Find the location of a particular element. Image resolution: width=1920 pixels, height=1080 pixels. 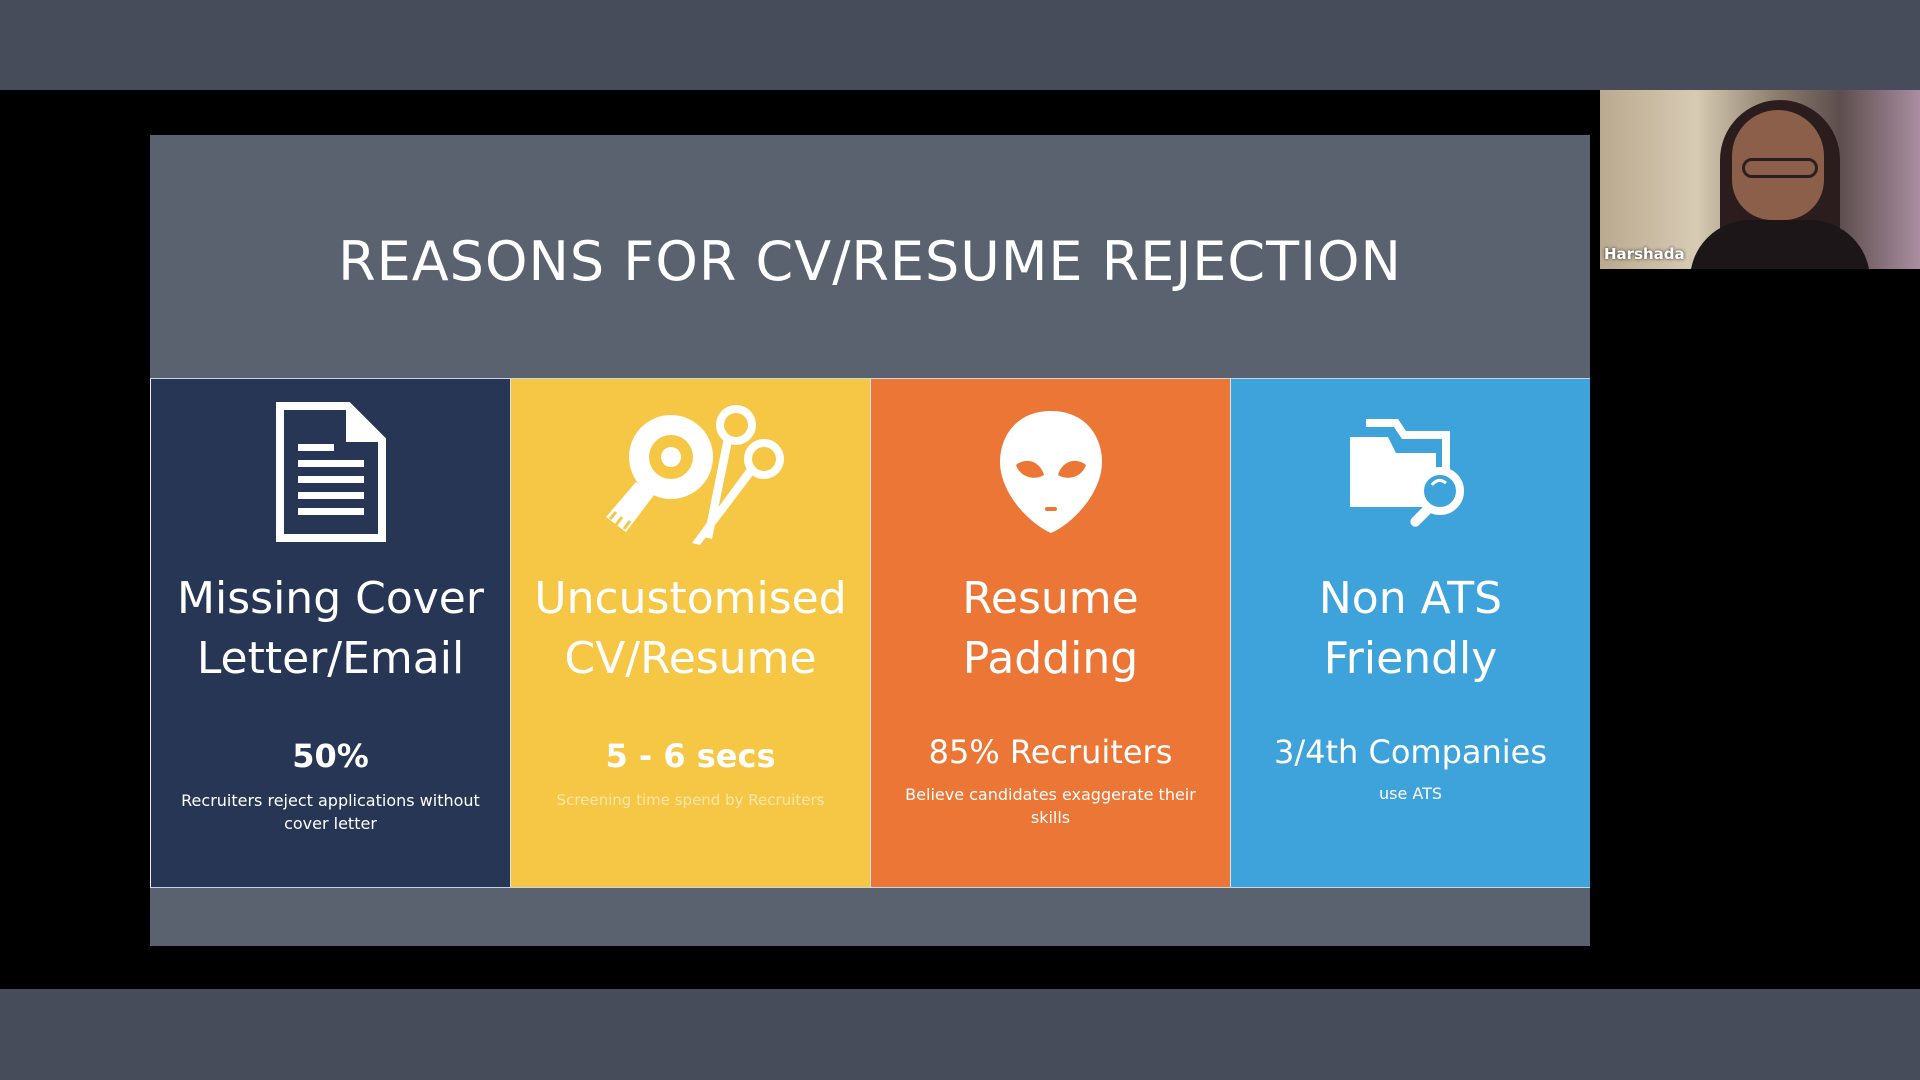

folder-search-icon is located at coordinates (1410, 472).